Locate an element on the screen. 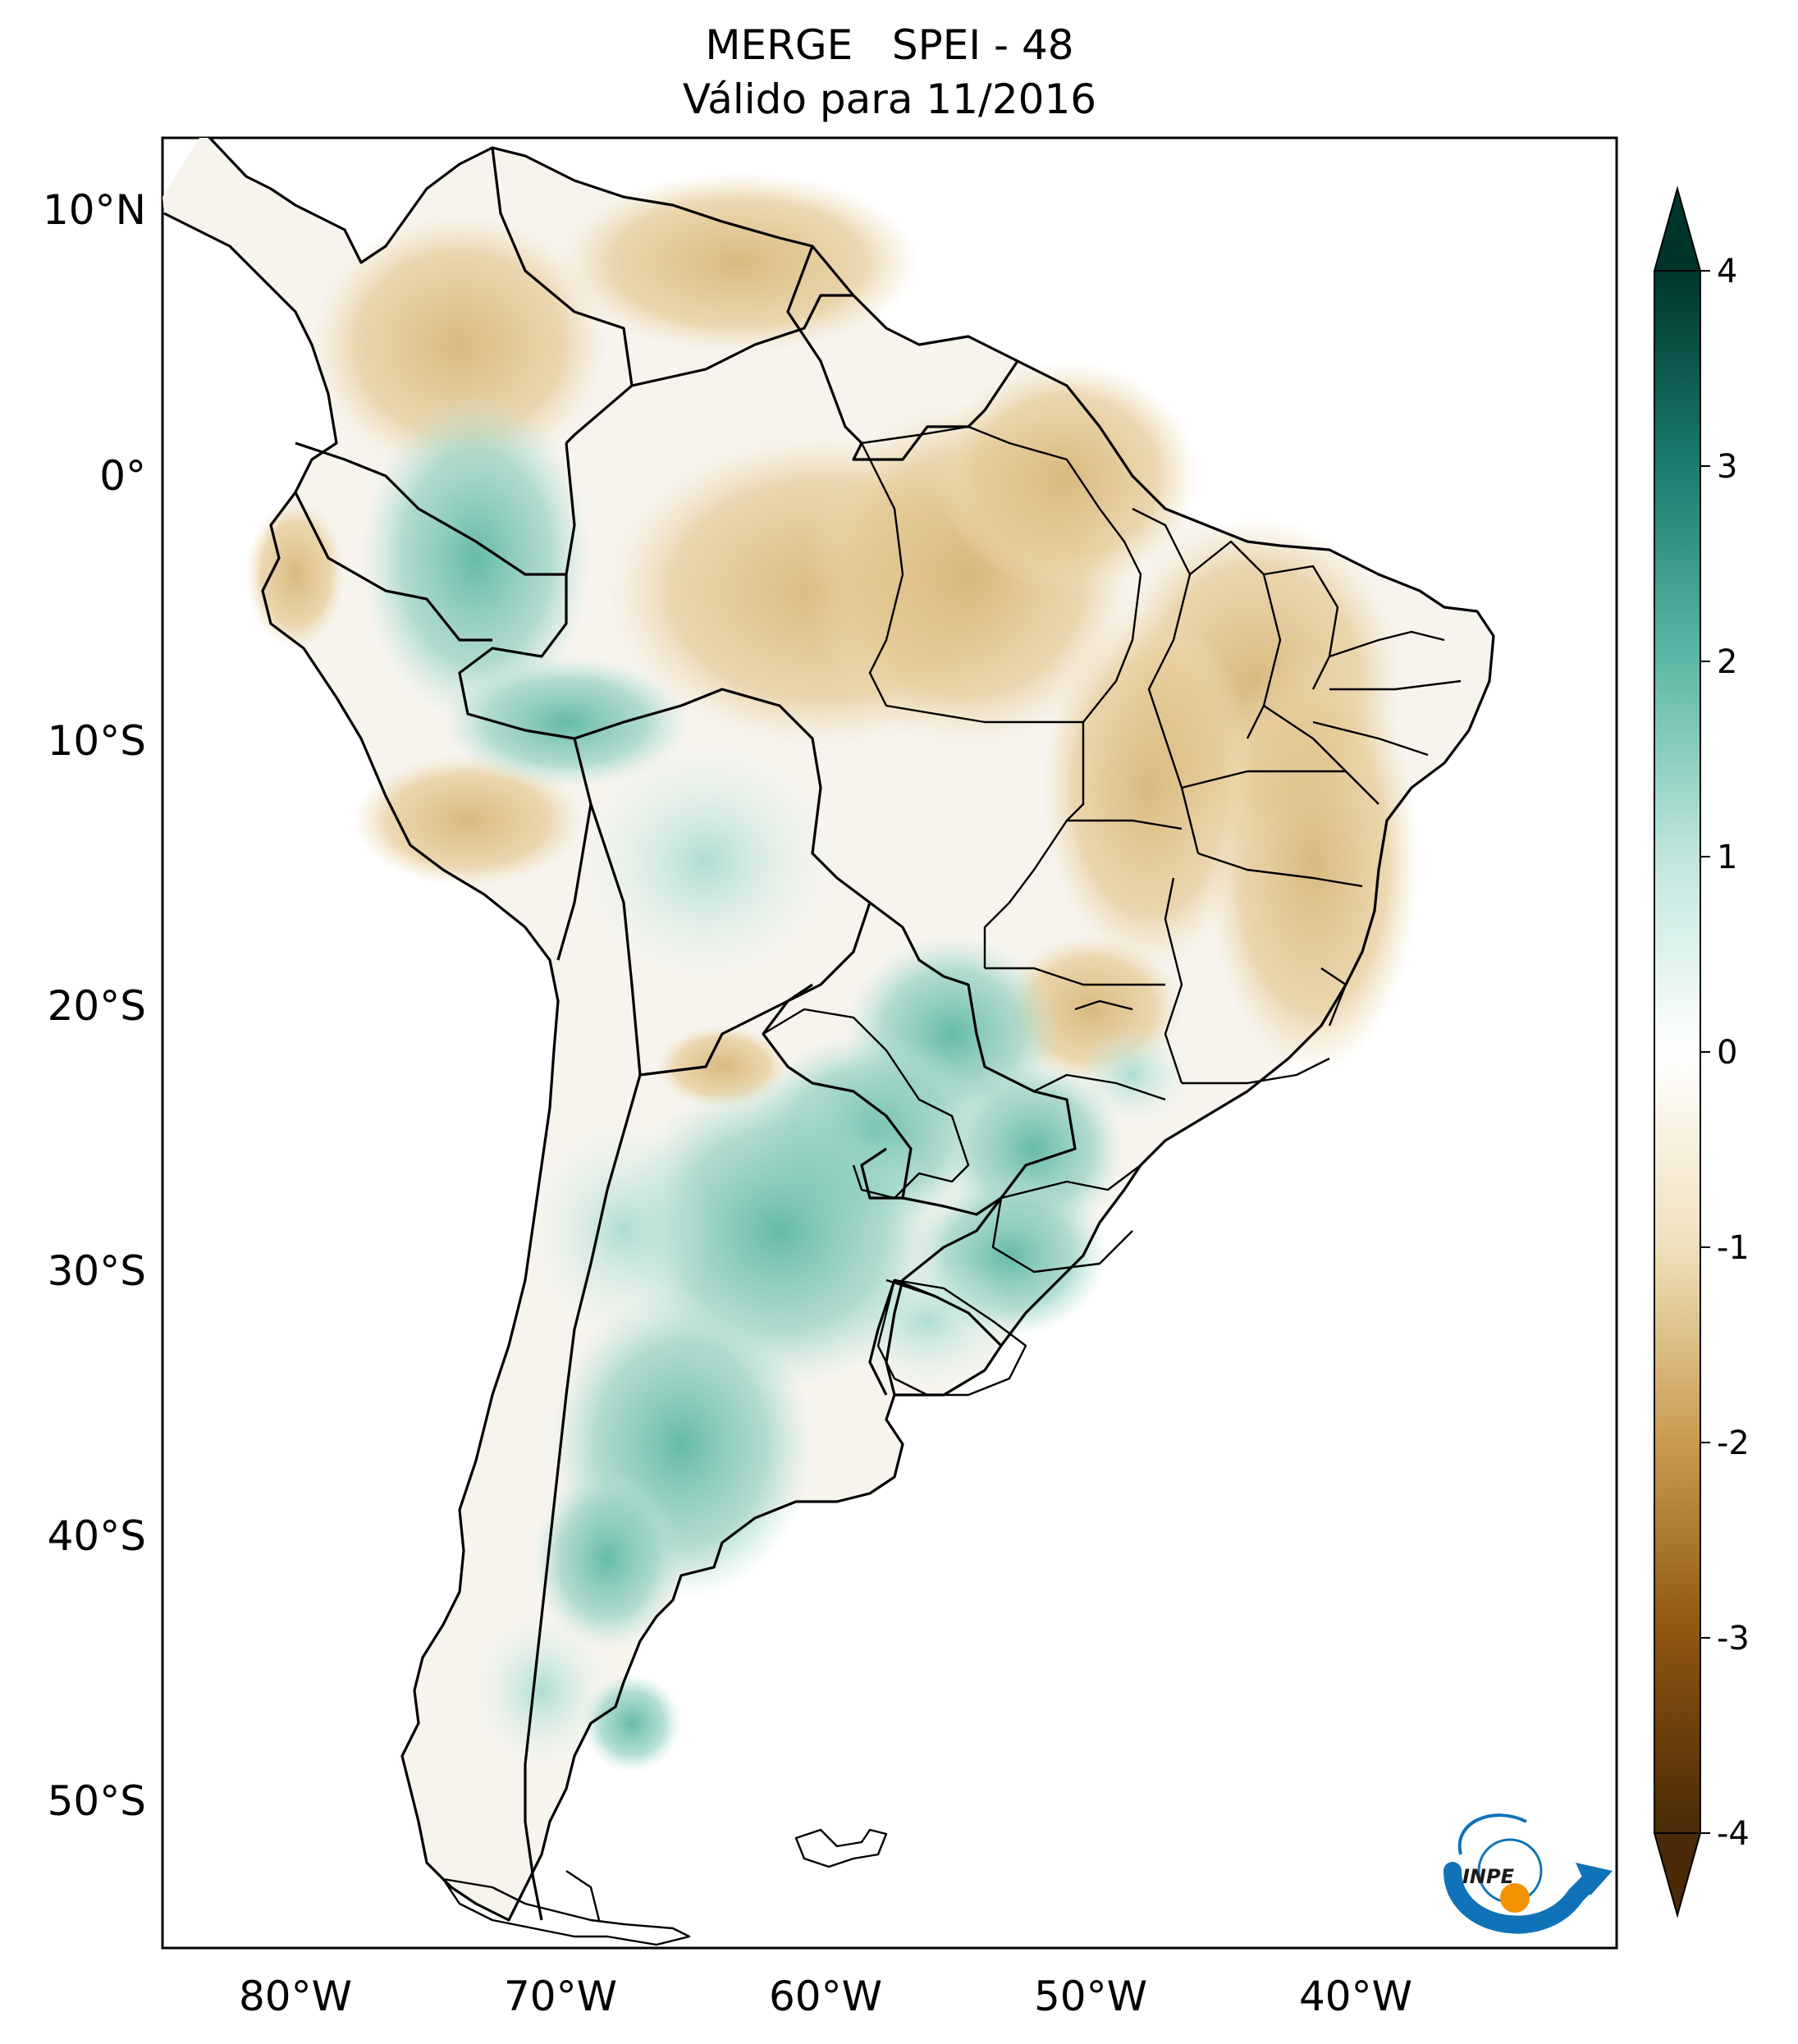 This screenshot has width=1798, height=2044. map-title: MERGE SPEI - 48 is located at coordinates (889, 45).